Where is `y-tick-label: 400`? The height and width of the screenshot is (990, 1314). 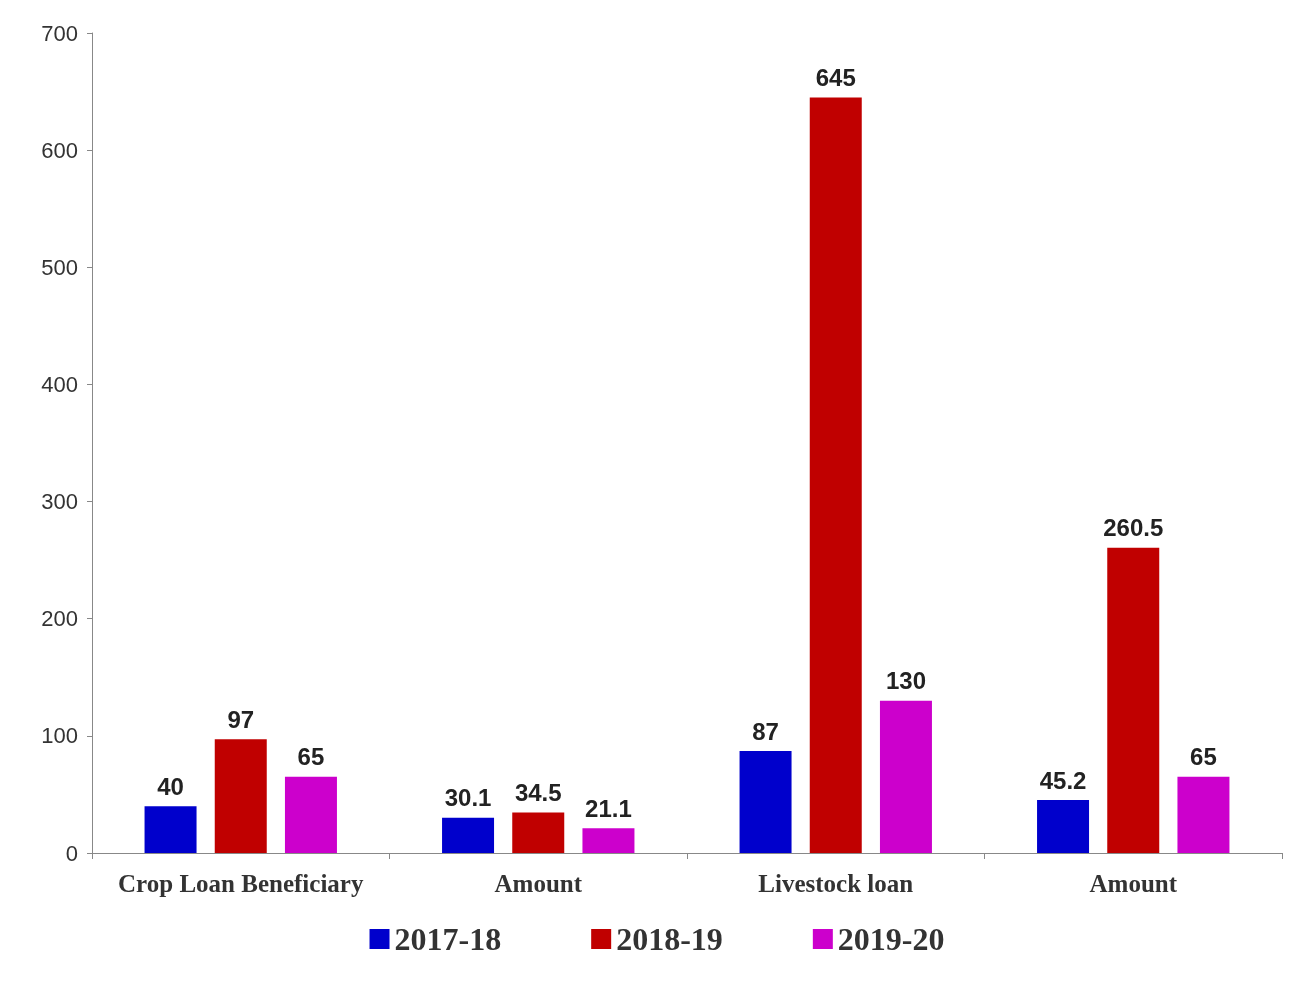
y-tick-label: 400 is located at coordinates (59, 384).